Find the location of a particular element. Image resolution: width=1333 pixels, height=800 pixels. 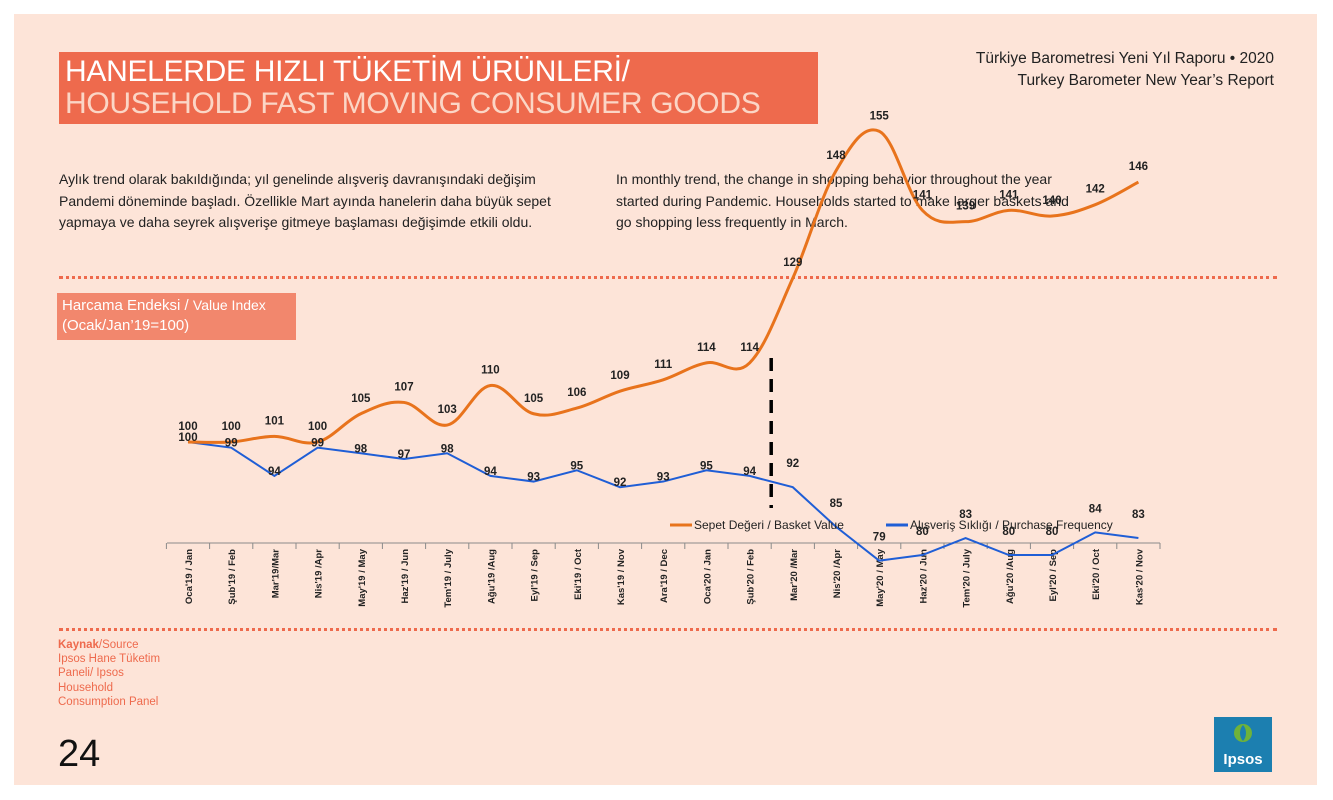

legend-label: Sepet Değeri / Basket Value is located at coordinates (769, 525).